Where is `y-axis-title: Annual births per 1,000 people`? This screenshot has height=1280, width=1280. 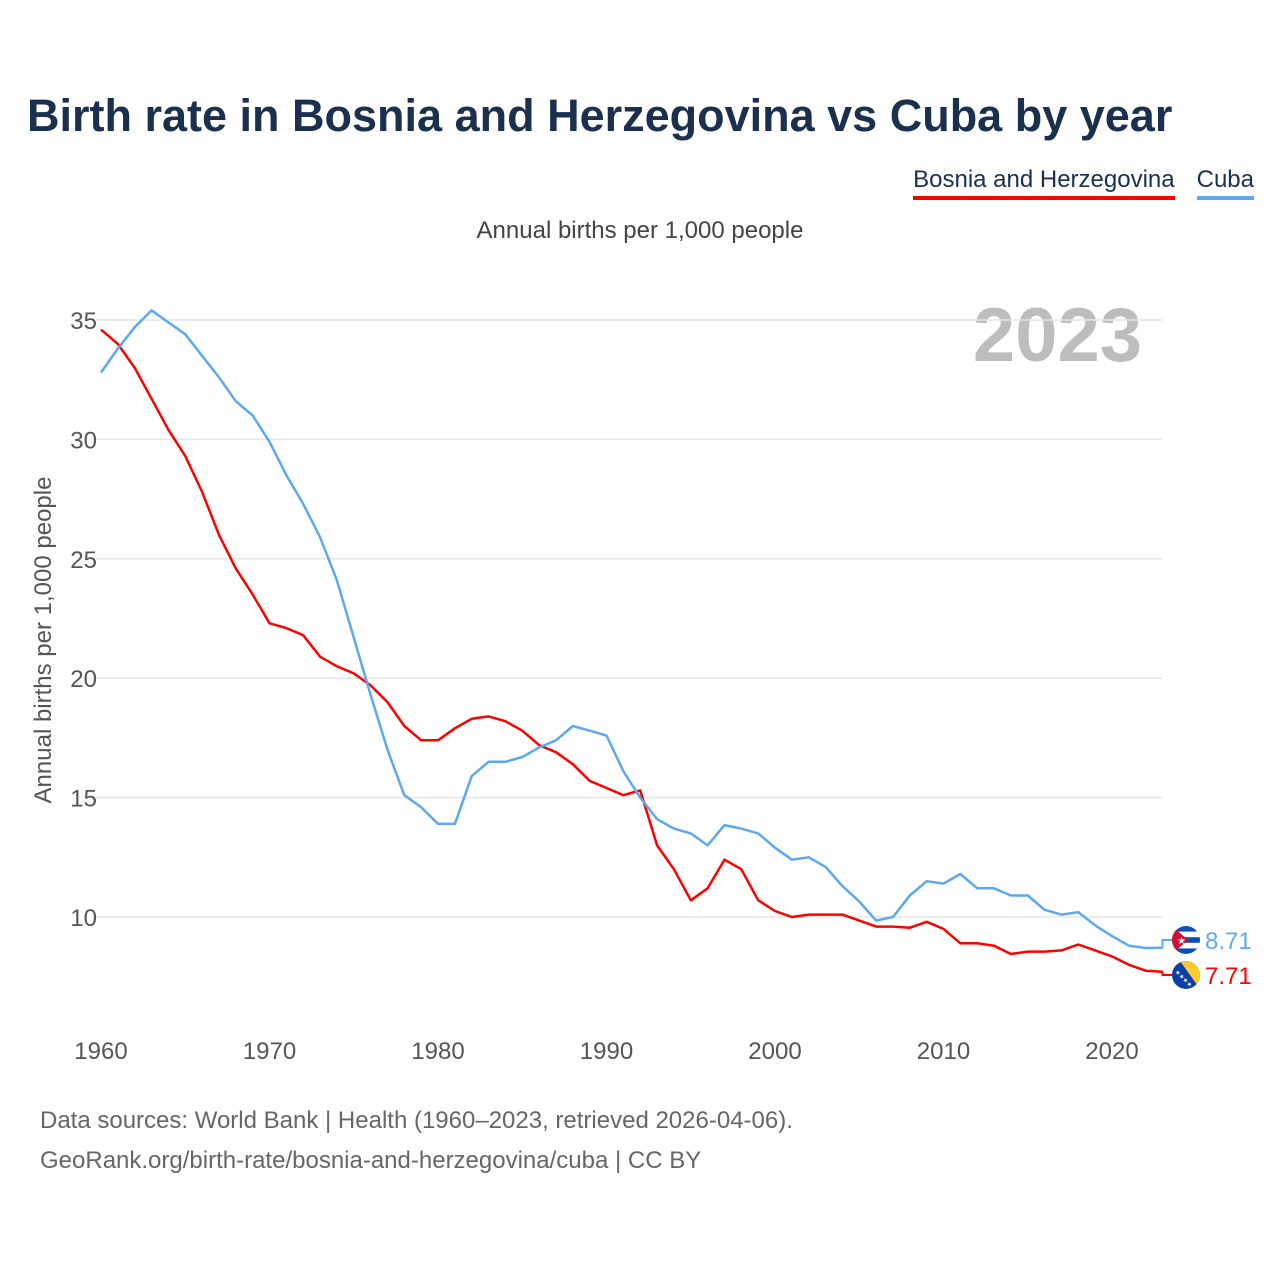 y-axis-title: Annual births per 1,000 people is located at coordinates (43, 640).